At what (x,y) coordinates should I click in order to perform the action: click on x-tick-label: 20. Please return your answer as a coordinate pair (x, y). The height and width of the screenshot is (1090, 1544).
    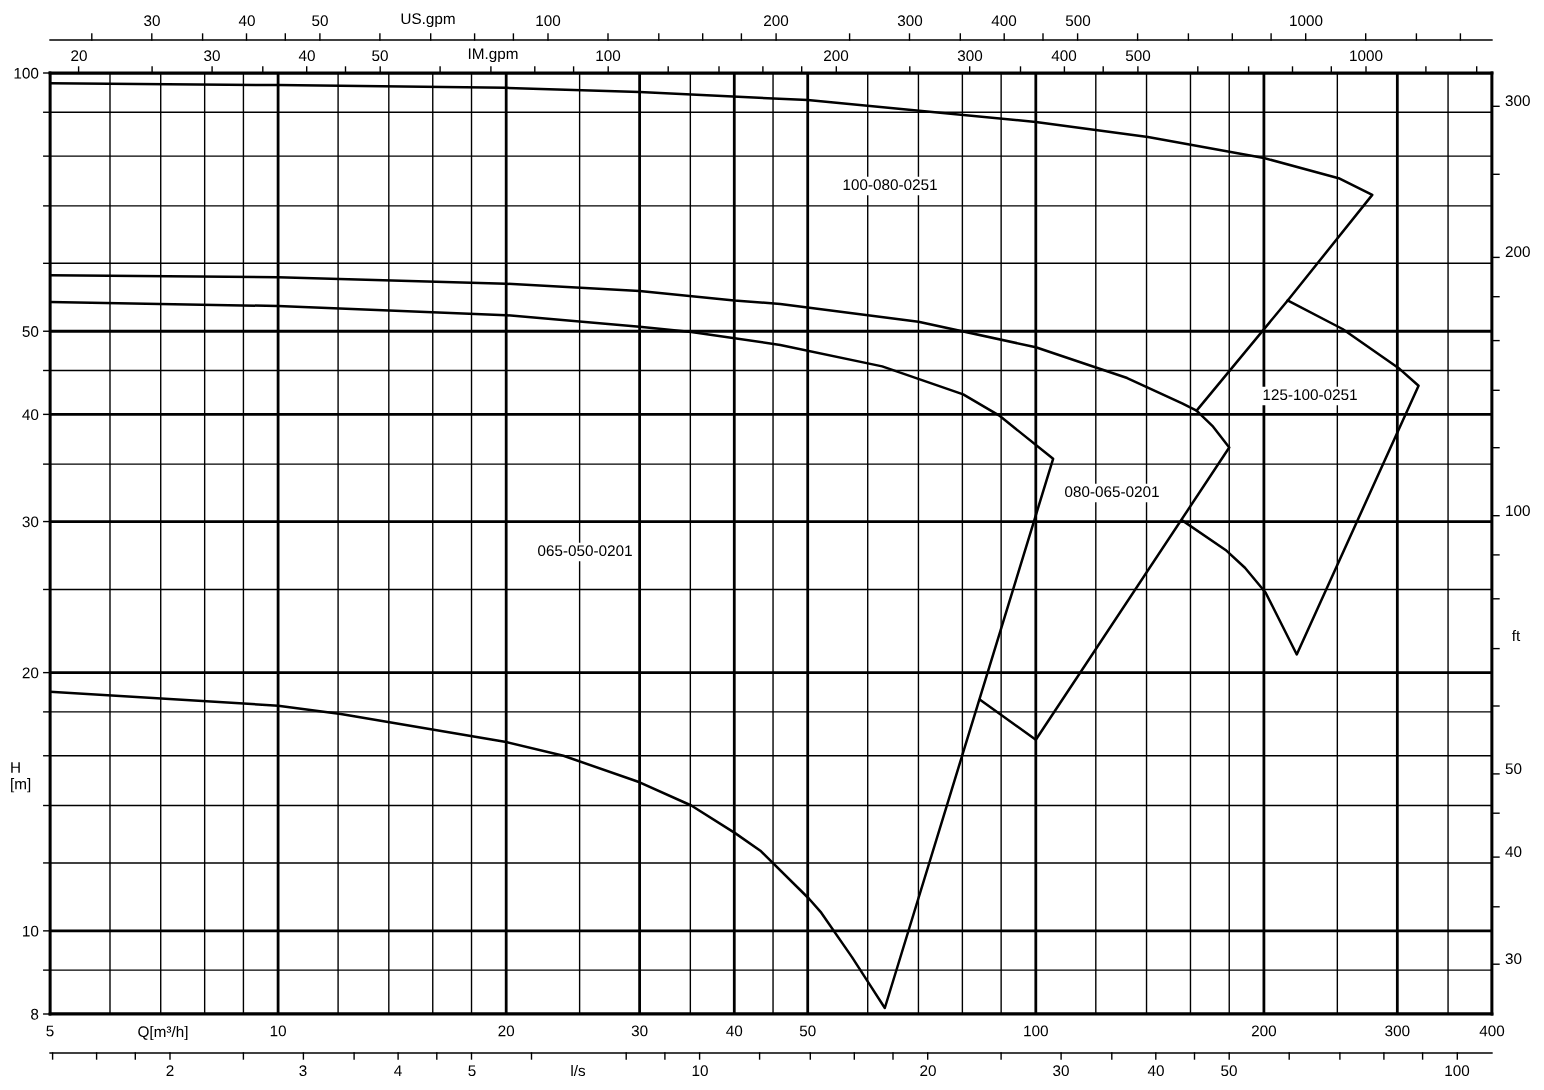
    Looking at the image, I should click on (506, 1031).